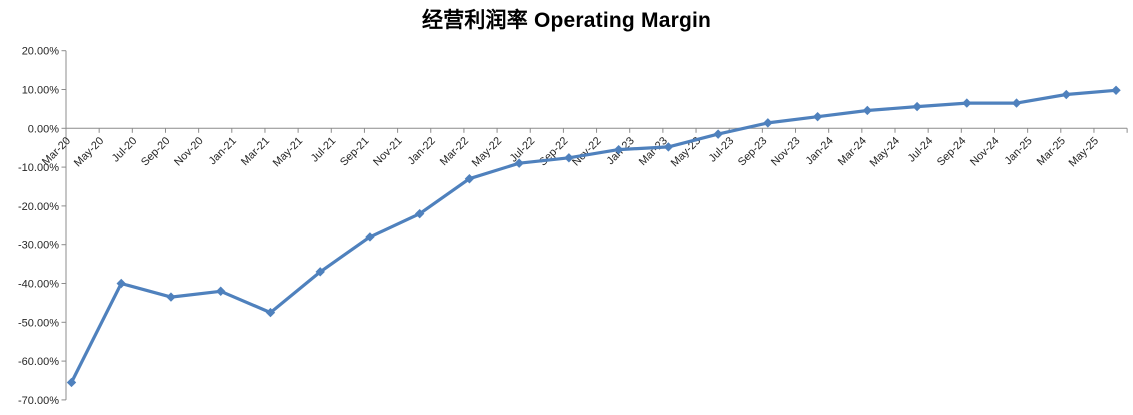  Describe the element at coordinates (722, 150) in the screenshot. I see `x-axis-label: Jul-23` at that location.